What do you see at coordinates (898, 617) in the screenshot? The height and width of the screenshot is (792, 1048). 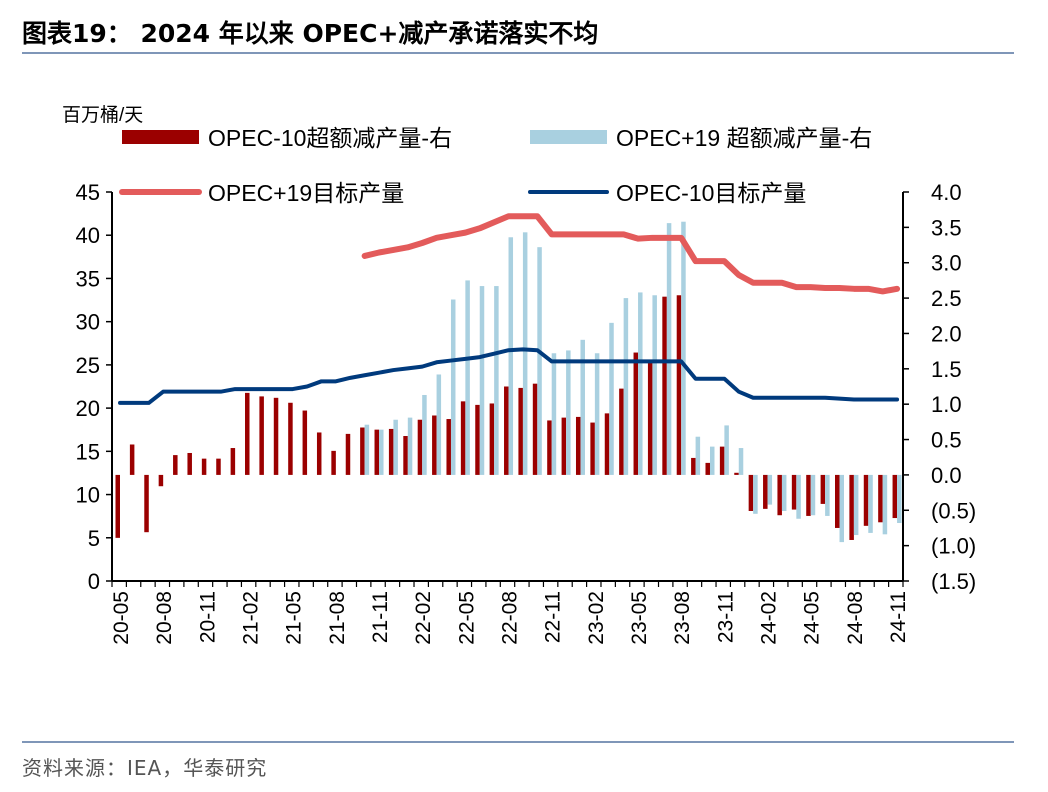 I see `x-tick-label: 24-11` at bounding box center [898, 617].